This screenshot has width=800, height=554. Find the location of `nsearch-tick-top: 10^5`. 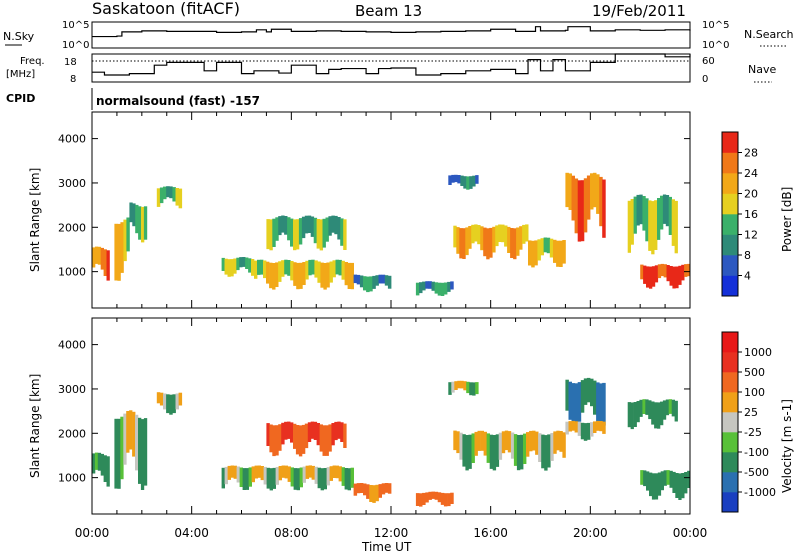

nsearch-tick-top: 10^5 is located at coordinates (715, 25).